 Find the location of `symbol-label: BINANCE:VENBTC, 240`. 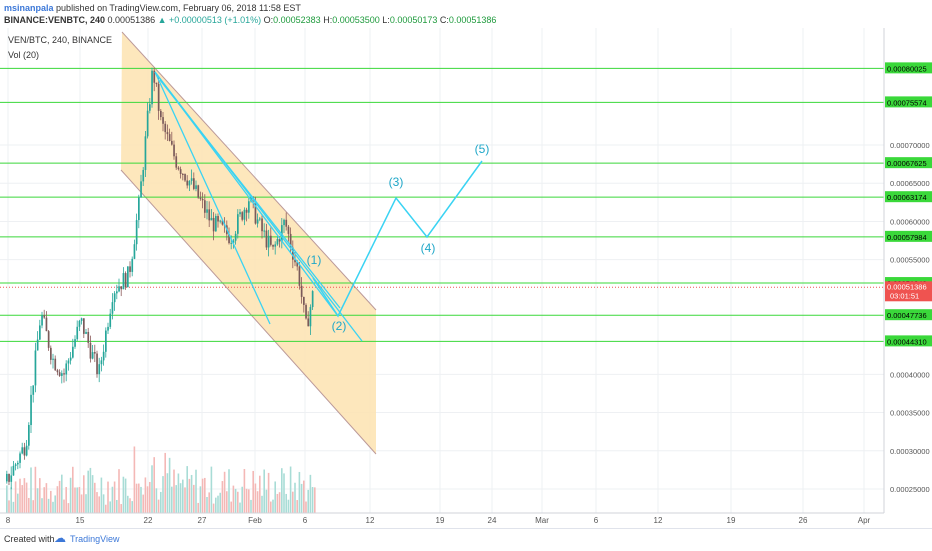

symbol-label: BINANCE:VENBTC, 240 is located at coordinates (55, 20).